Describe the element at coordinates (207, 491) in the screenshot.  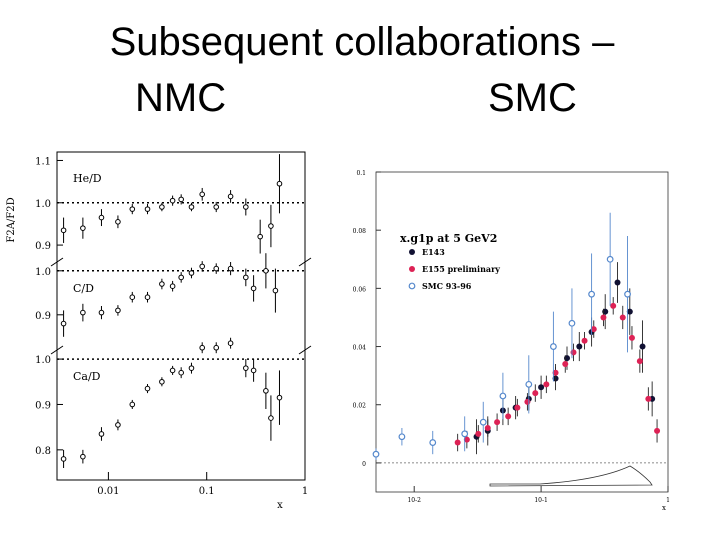
I see `x-tick-label: 0.1` at that location.